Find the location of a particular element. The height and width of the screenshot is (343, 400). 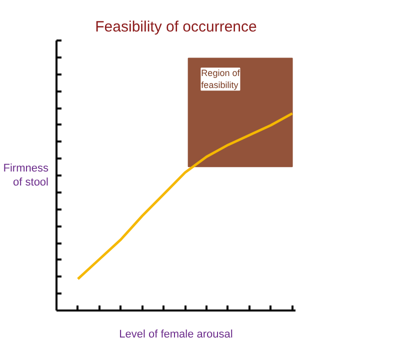

y-axis-title: Firmness of stool is located at coordinates (26, 175).